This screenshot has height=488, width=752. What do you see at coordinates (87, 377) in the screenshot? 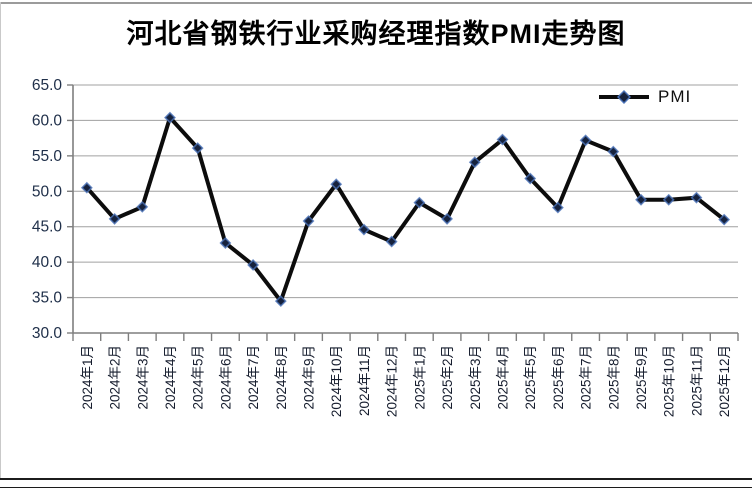
I see `x-tick-label: 2024年1月` at bounding box center [87, 377].